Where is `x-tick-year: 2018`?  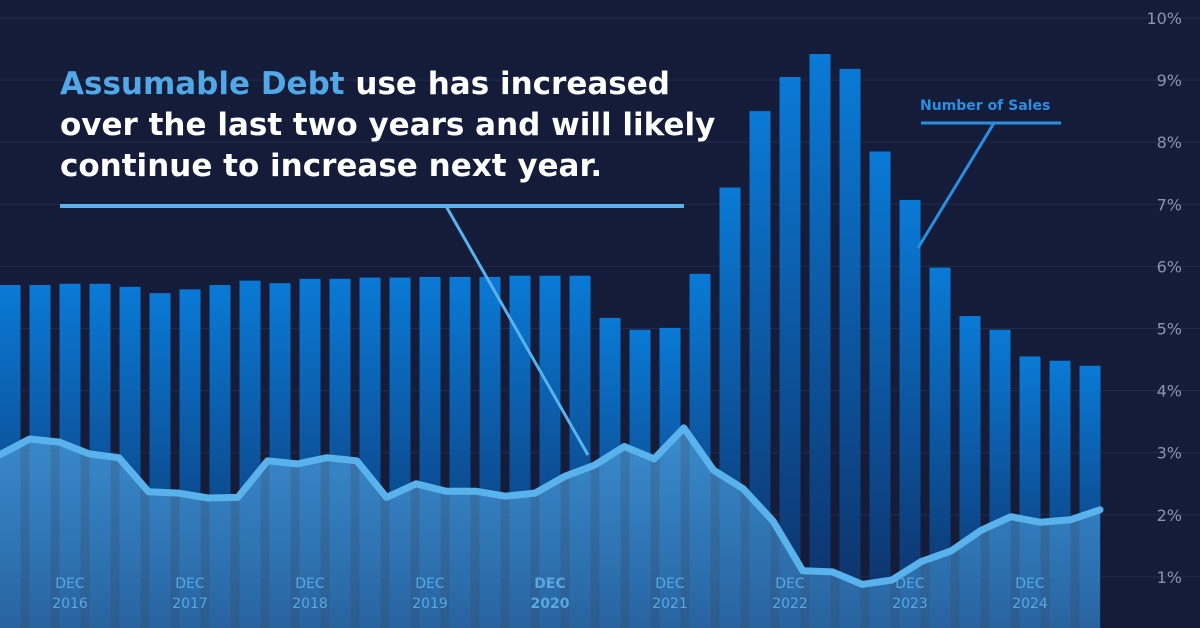
x-tick-year: 2018 is located at coordinates (310, 604).